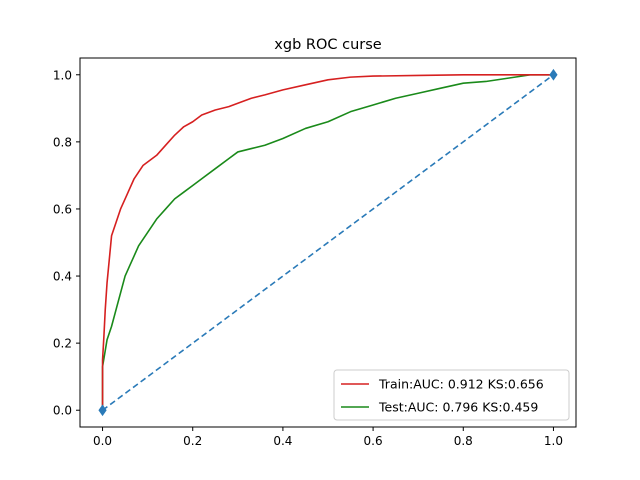  I want to click on chart-title: xgb ROC curse, so click(327, 45).